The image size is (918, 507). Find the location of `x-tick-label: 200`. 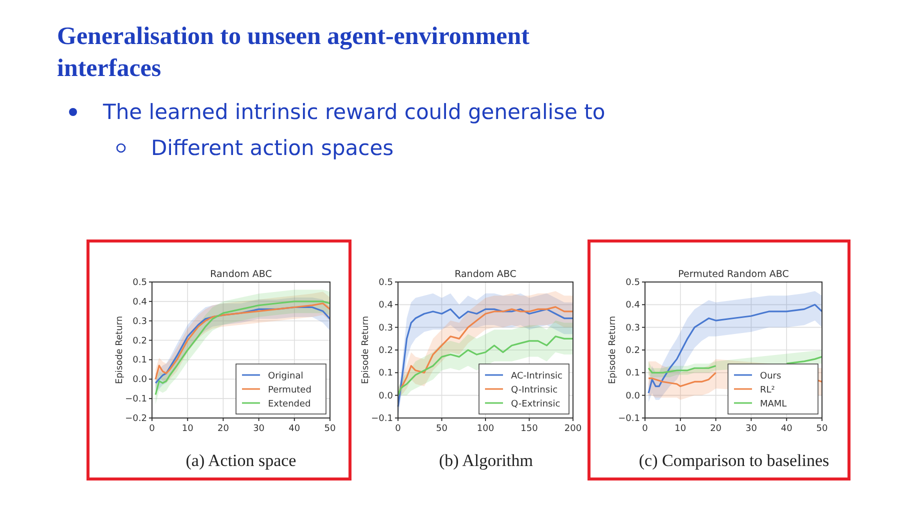

x-tick-label: 200 is located at coordinates (573, 429).